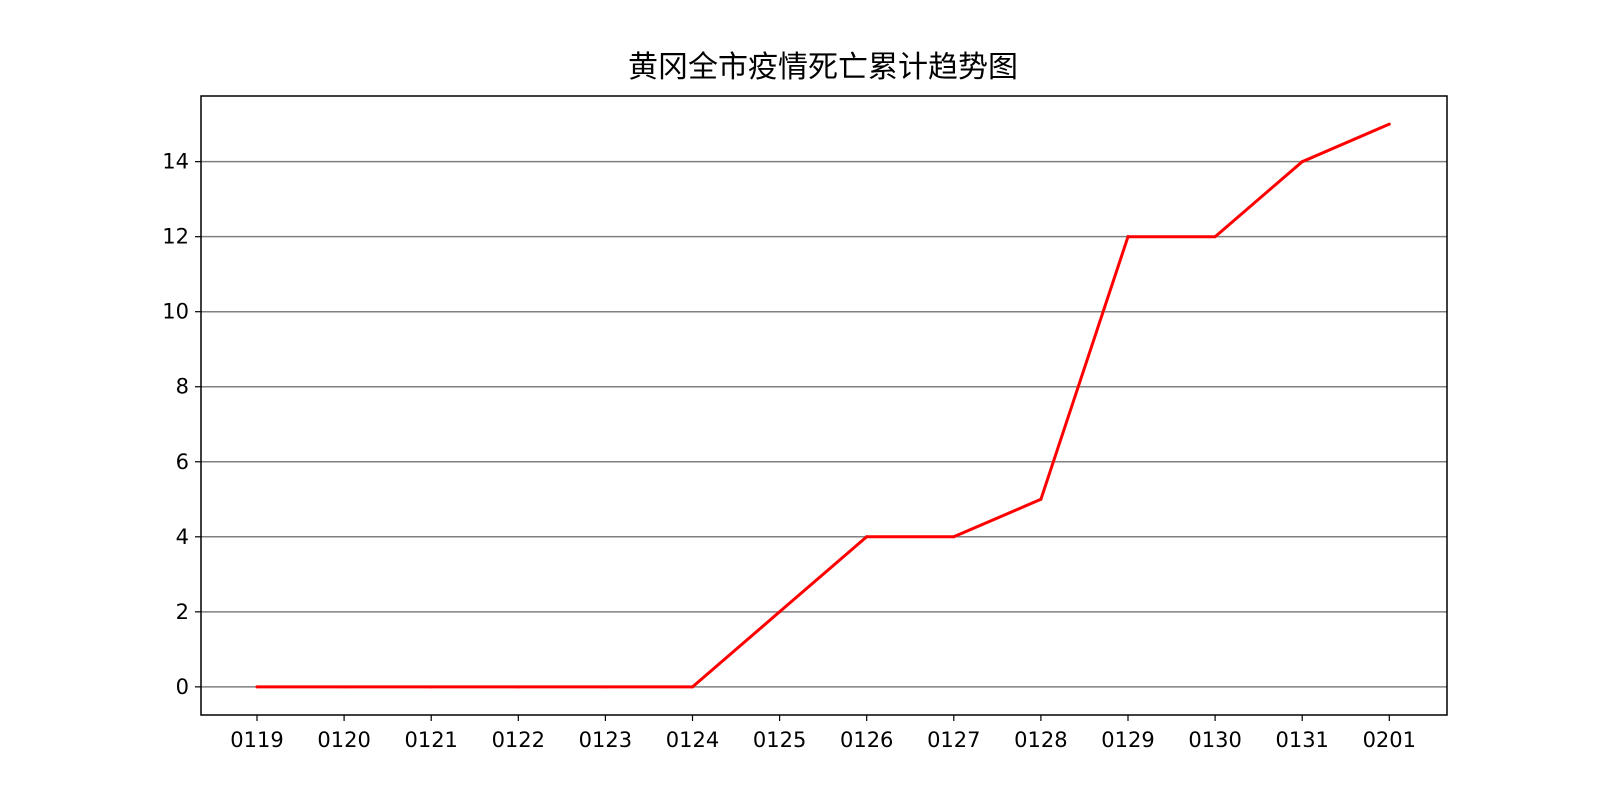 This screenshot has height=800, width=1600. Describe the element at coordinates (175, 162) in the screenshot. I see `y-tick-label: 14` at that location.